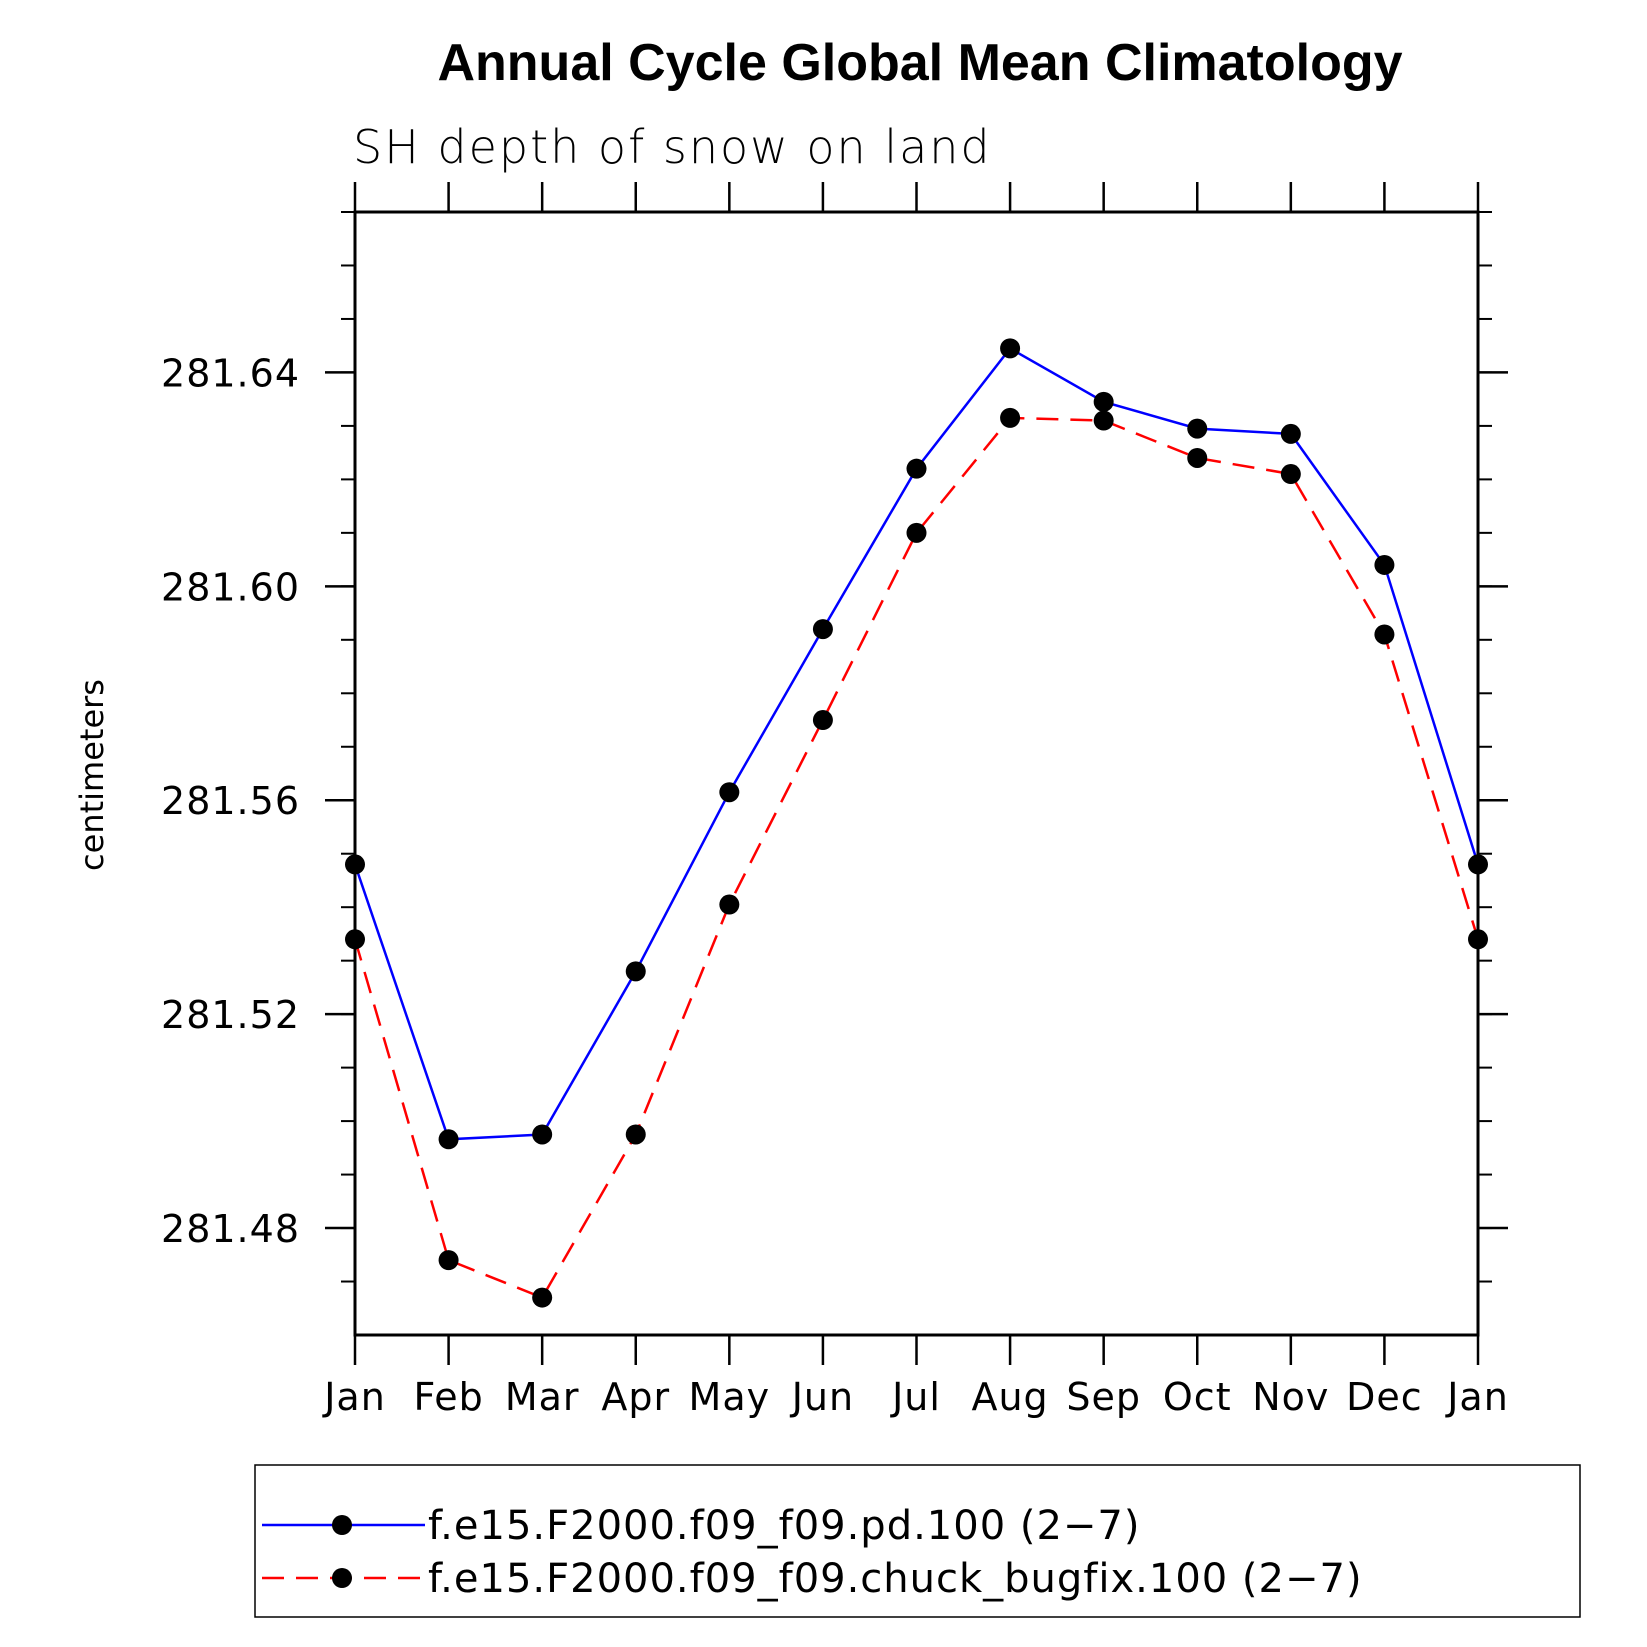 The width and height of the screenshot is (1647, 1647). I want to click on legend-box, so click(917, 1541).